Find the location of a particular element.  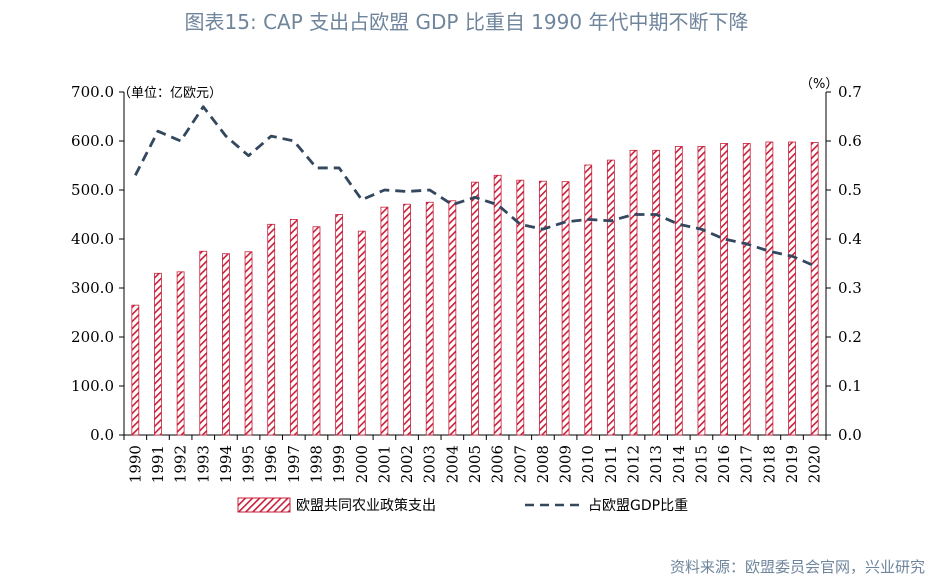

chart-title: 图表15: CAP 支出占欧盟 GDP 比重自 1990 年代中期不断下降 is located at coordinates (466, 22).